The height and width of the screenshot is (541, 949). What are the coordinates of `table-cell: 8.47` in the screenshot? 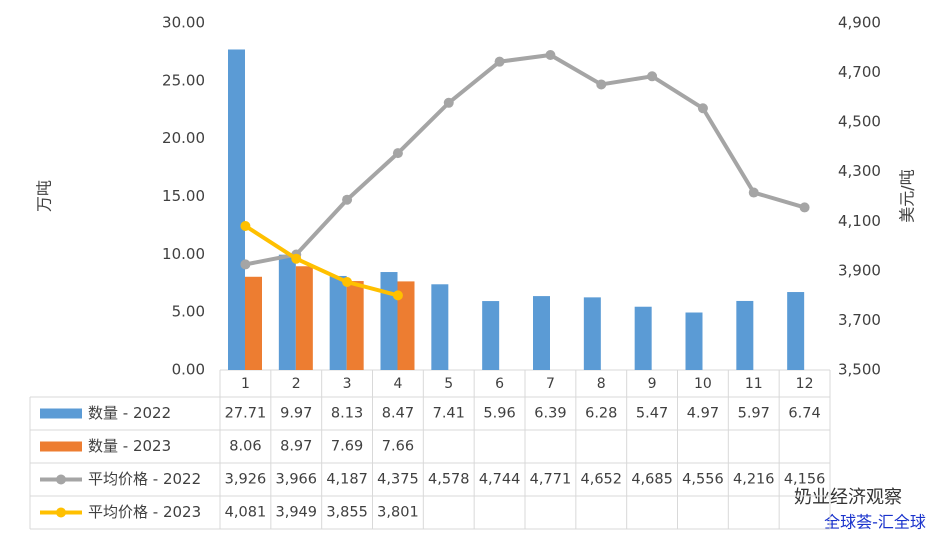 It's located at (398, 414).